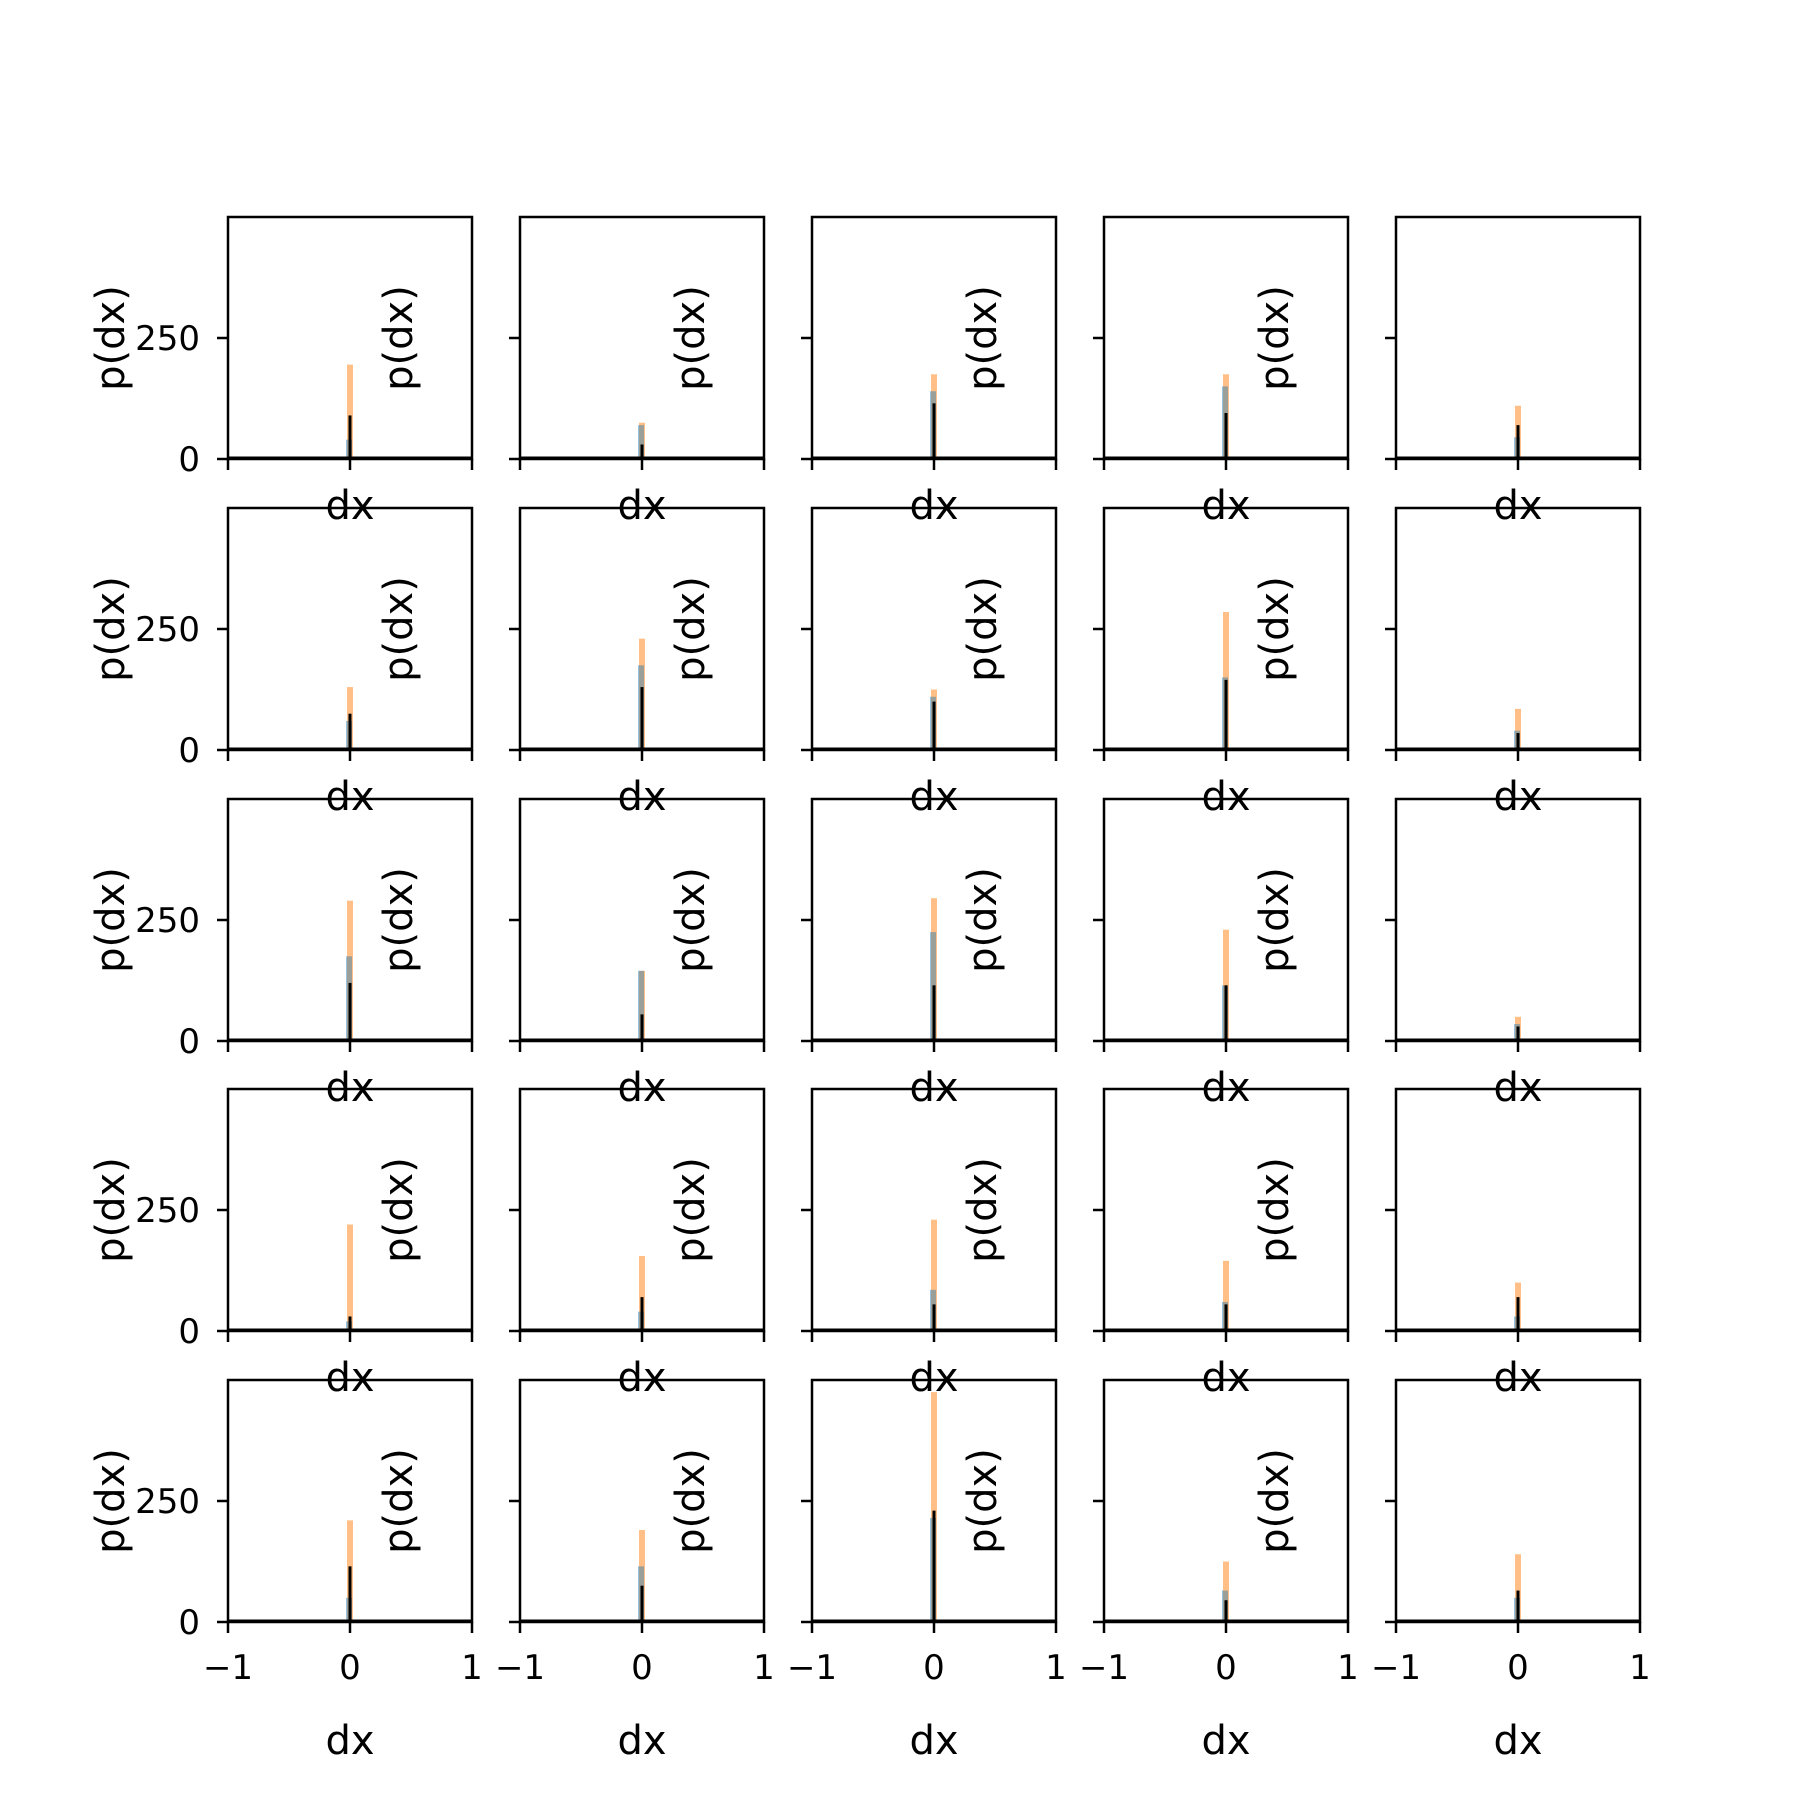 The width and height of the screenshot is (1800, 1800). I want to click on subplot-panel-12: p(dx)dx, so click(571, 954).